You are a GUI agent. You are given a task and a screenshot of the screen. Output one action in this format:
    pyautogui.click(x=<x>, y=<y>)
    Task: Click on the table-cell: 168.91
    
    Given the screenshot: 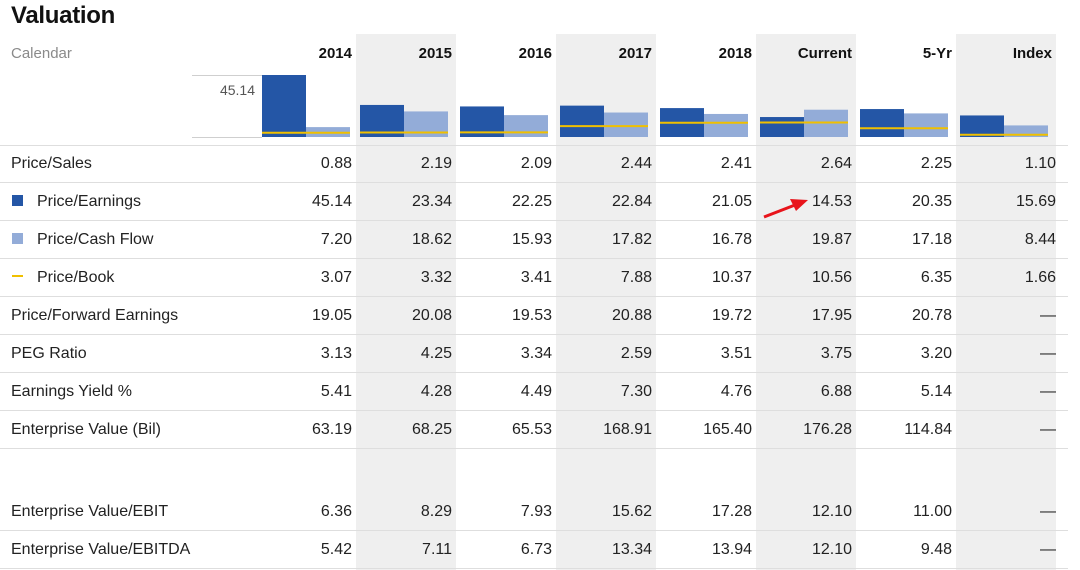 What is the action you would take?
    pyautogui.click(x=627, y=429)
    